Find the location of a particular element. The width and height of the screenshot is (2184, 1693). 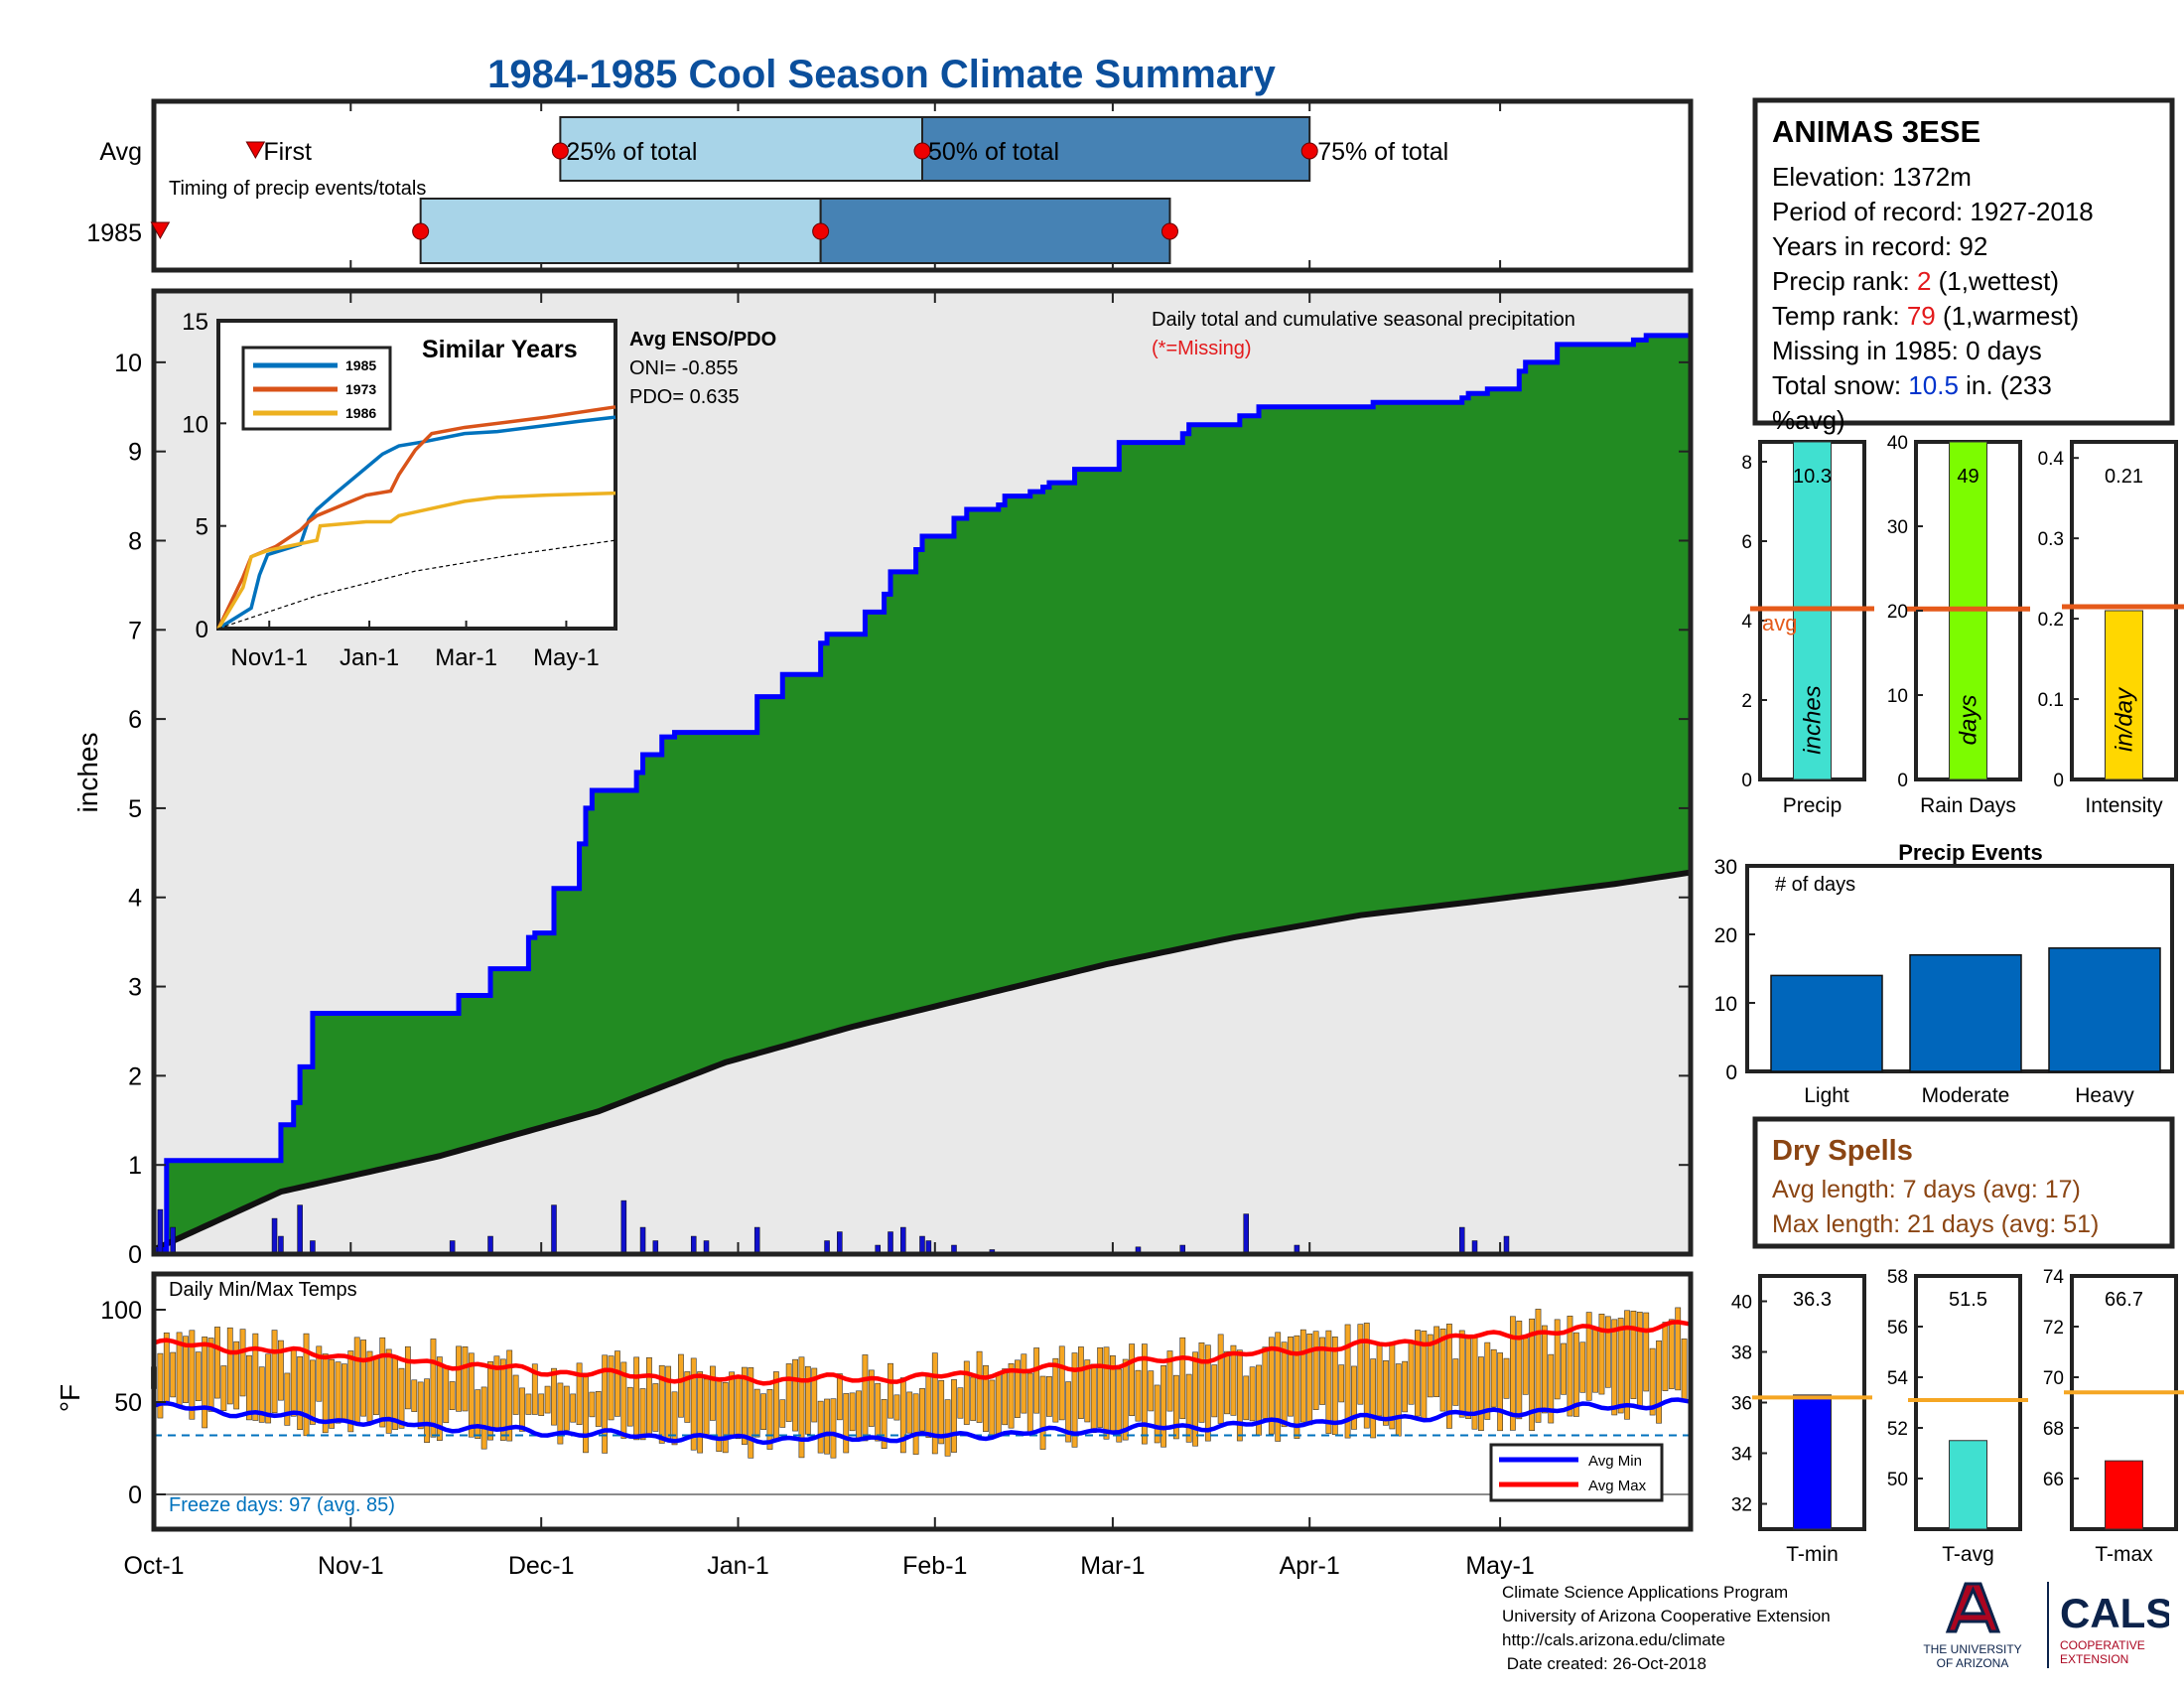

mini-bar-tick-label: 0.4 is located at coordinates (2051, 459).